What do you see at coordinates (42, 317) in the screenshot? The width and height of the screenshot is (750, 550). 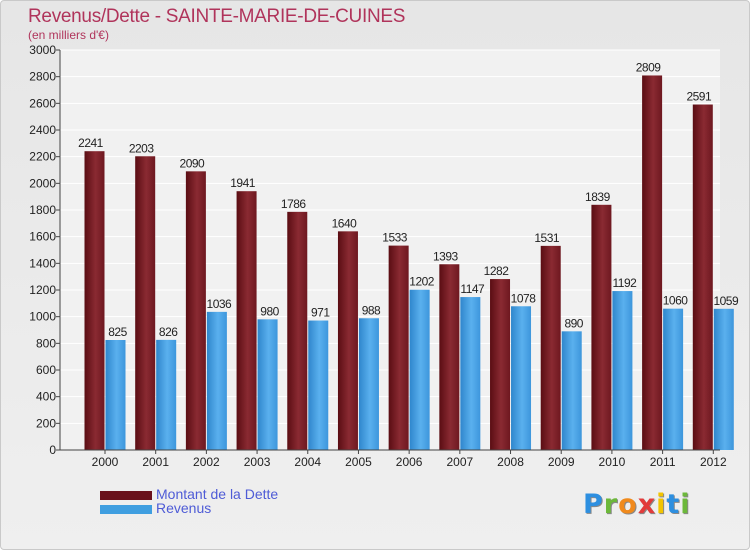 I see `y-tick-label: 1000` at bounding box center [42, 317].